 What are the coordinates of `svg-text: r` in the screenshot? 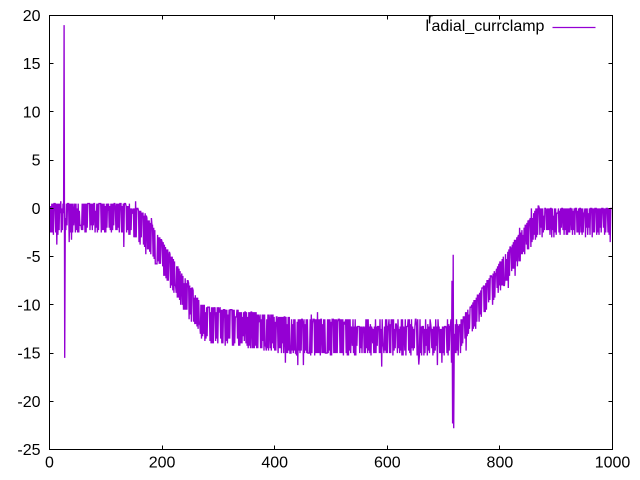 It's located at (431, 19).